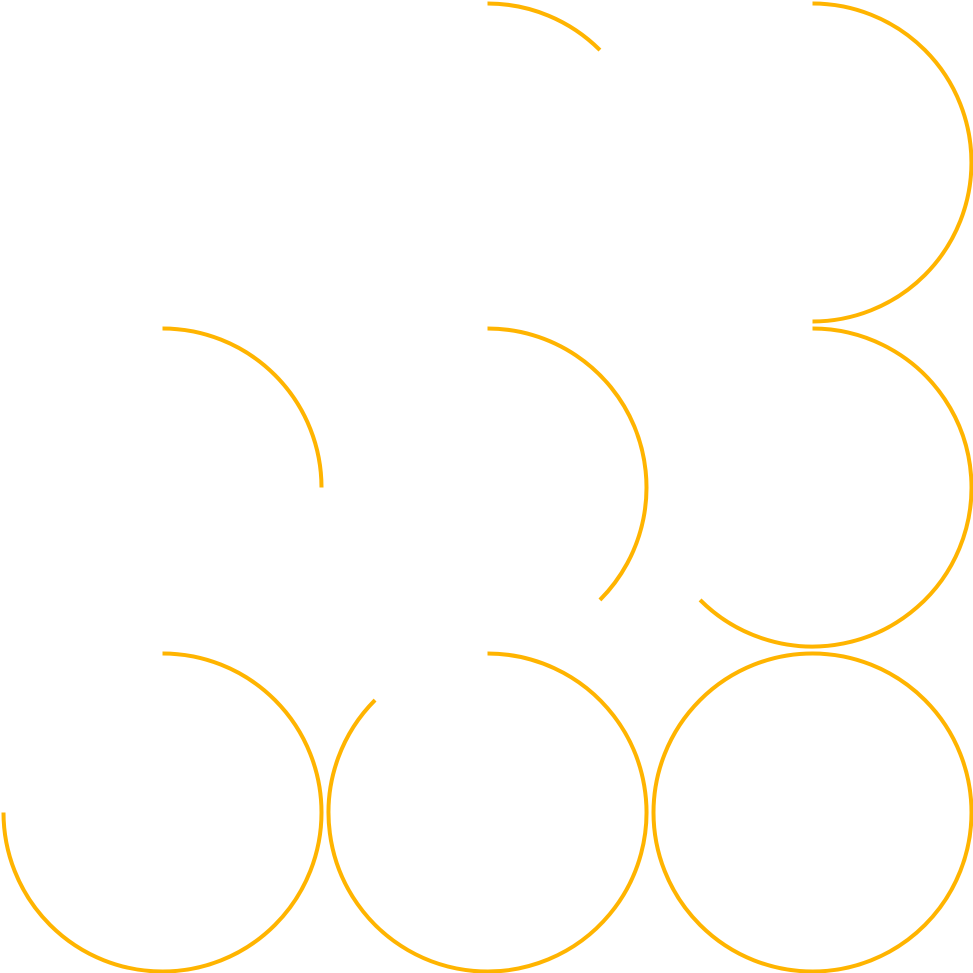 The image size is (973, 973). What do you see at coordinates (568, 464) in the screenshot?
I see `arc-r2-c2` at bounding box center [568, 464].